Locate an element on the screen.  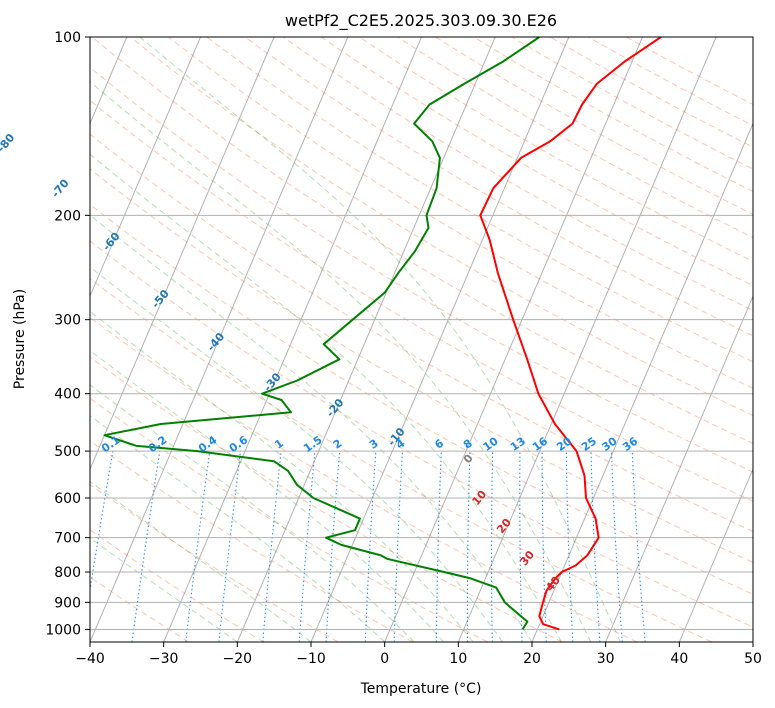
isotherm-label: -80 is located at coordinates (9, 143).